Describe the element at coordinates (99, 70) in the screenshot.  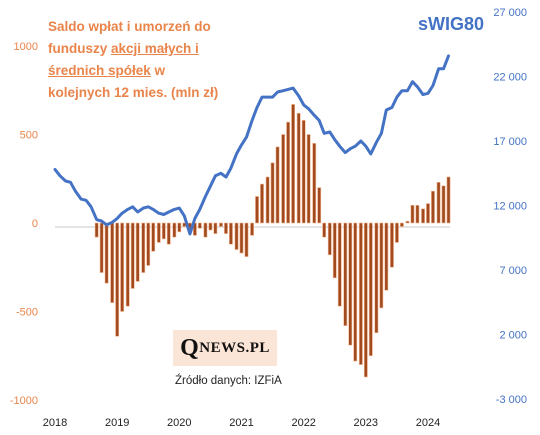
I see `title-link-srednich: średnich spółek` at that location.